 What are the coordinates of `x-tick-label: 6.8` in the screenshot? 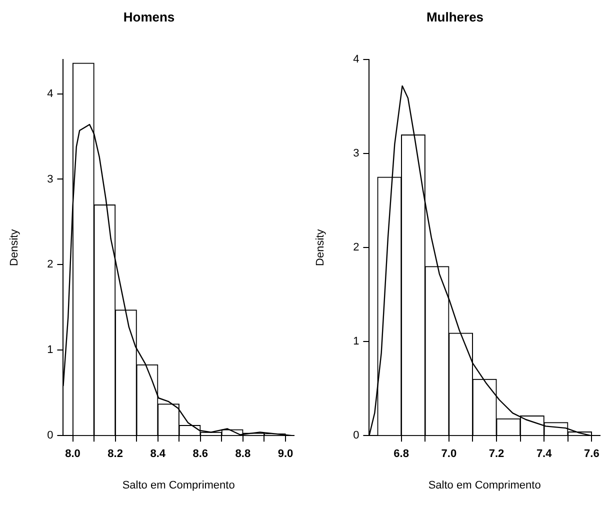 It's located at (401, 454).